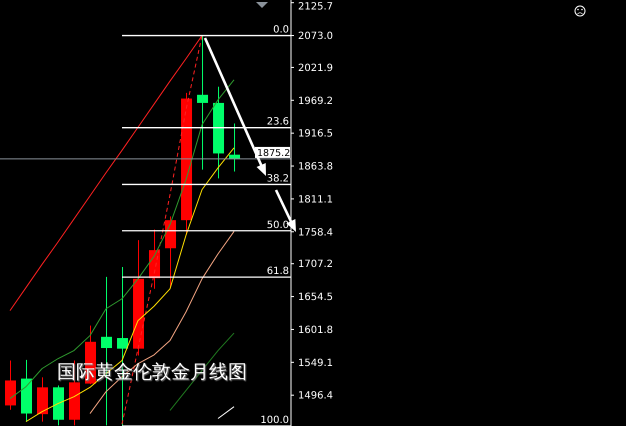 The image size is (626, 426). Describe the element at coordinates (277, 178) in the screenshot. I see `annotation: 38.2` at that location.